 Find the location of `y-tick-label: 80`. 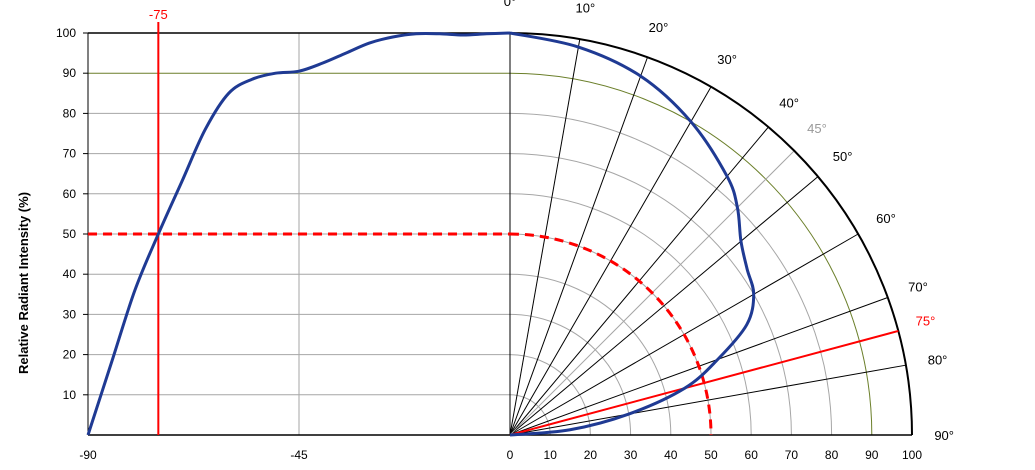

y-tick-label: 80 is located at coordinates (70, 113).